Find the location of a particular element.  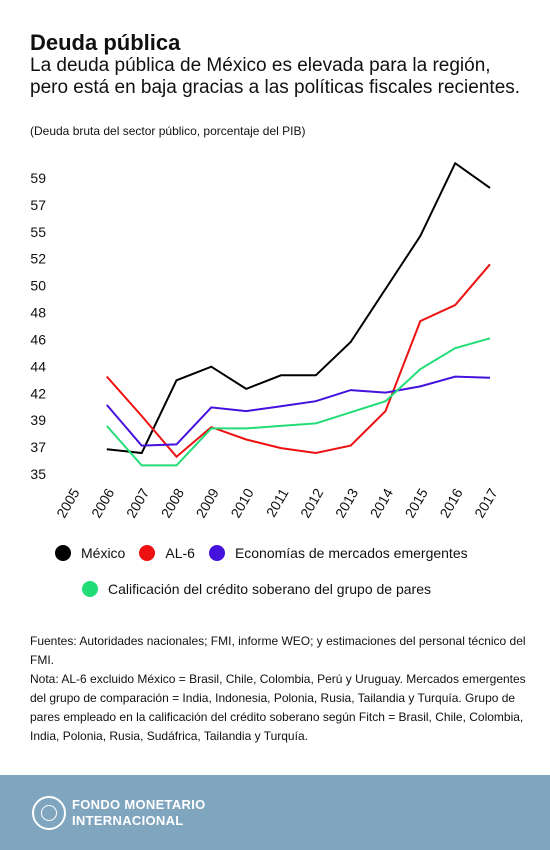

x-tick-label: 2013 is located at coordinates (347, 502).